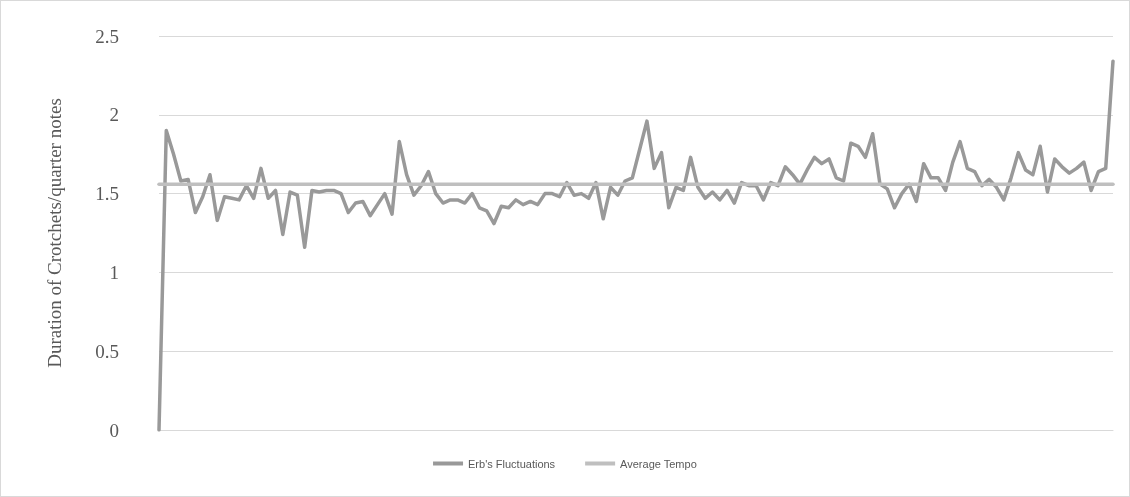 This screenshot has height=497, width=1130. I want to click on y-tick-label: 1.5, so click(107, 194).